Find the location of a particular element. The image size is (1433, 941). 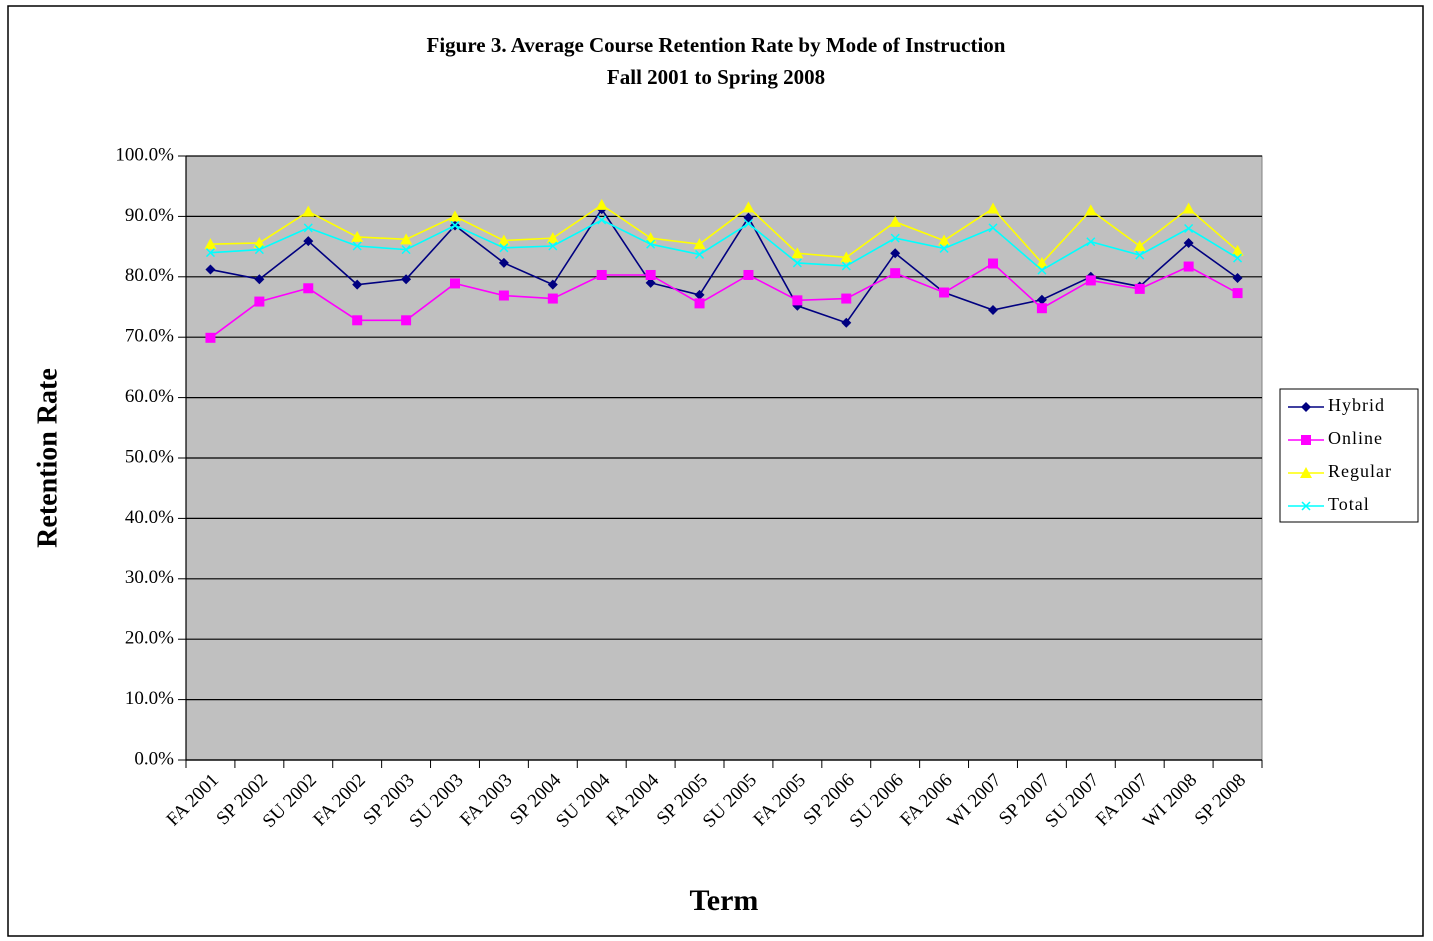

y-tick-label: 20.0% is located at coordinates (149, 638).